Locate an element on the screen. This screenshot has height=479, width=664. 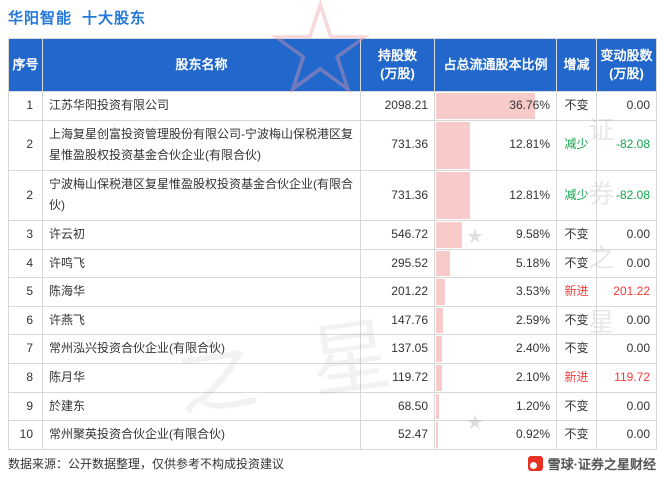
data-source-note: 数据来源：公开数据整理，仅供参考不构成投资建议 is located at coordinates (146, 464).